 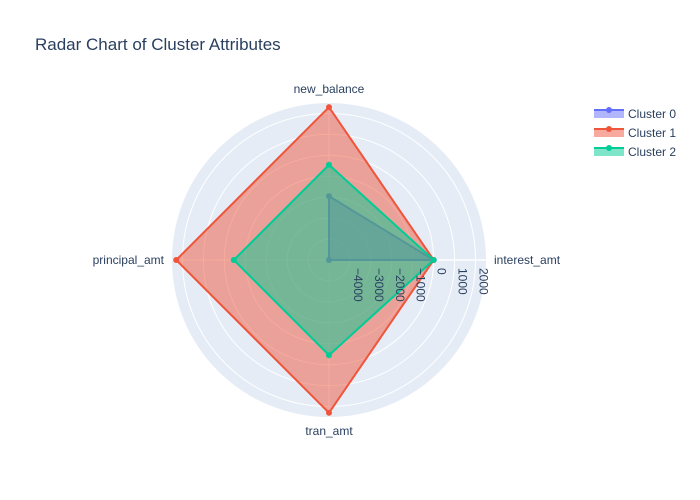 I want to click on legend-label: Cluster 1, so click(x=652, y=133).